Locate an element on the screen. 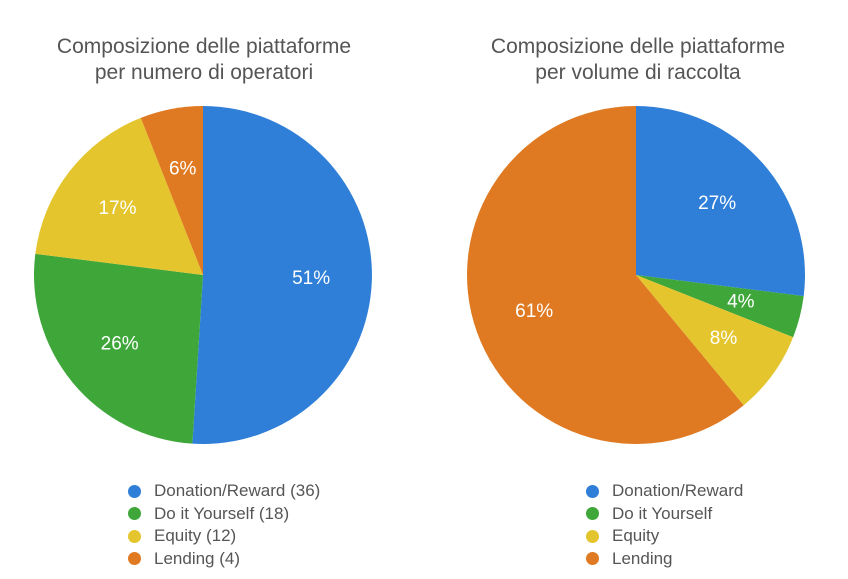 The width and height of the screenshot is (848, 579). data-label-lending: 6% is located at coordinates (183, 168).